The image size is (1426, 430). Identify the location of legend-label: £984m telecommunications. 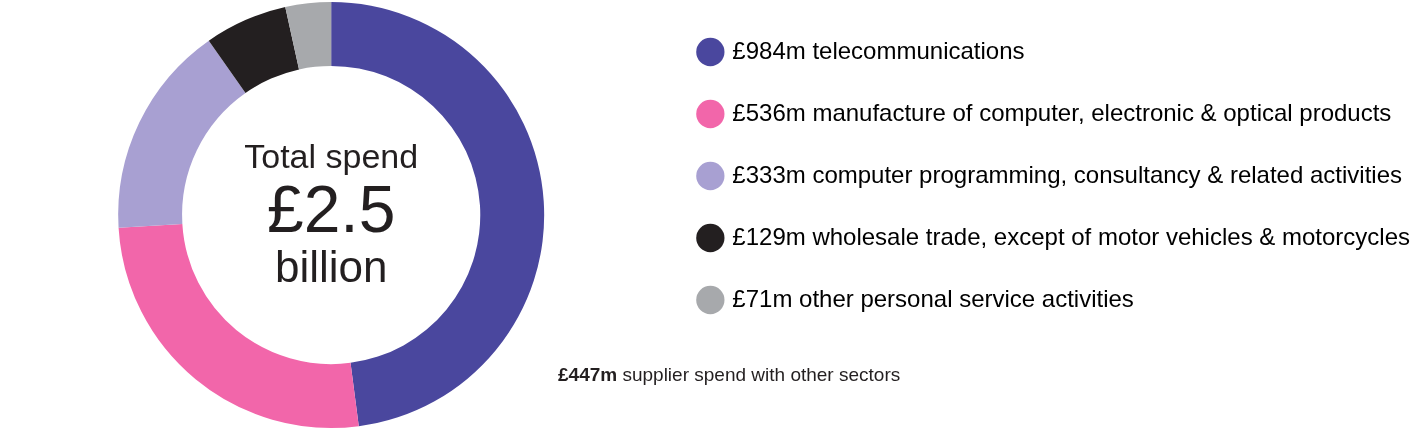
(878, 50).